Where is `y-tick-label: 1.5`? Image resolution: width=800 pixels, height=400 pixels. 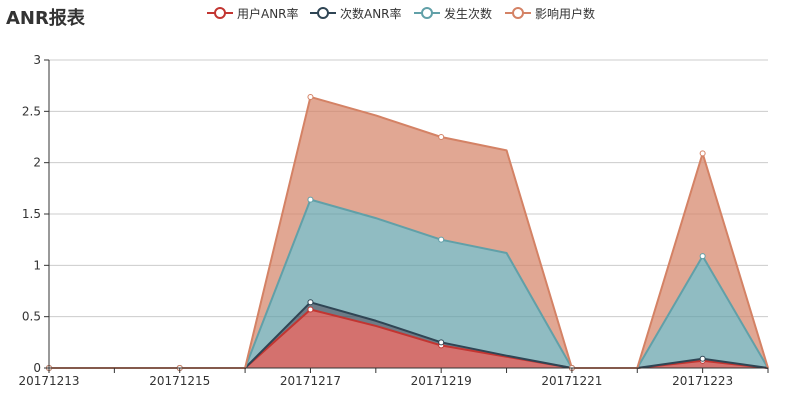
y-tick-label: 1.5 is located at coordinates (31, 214).